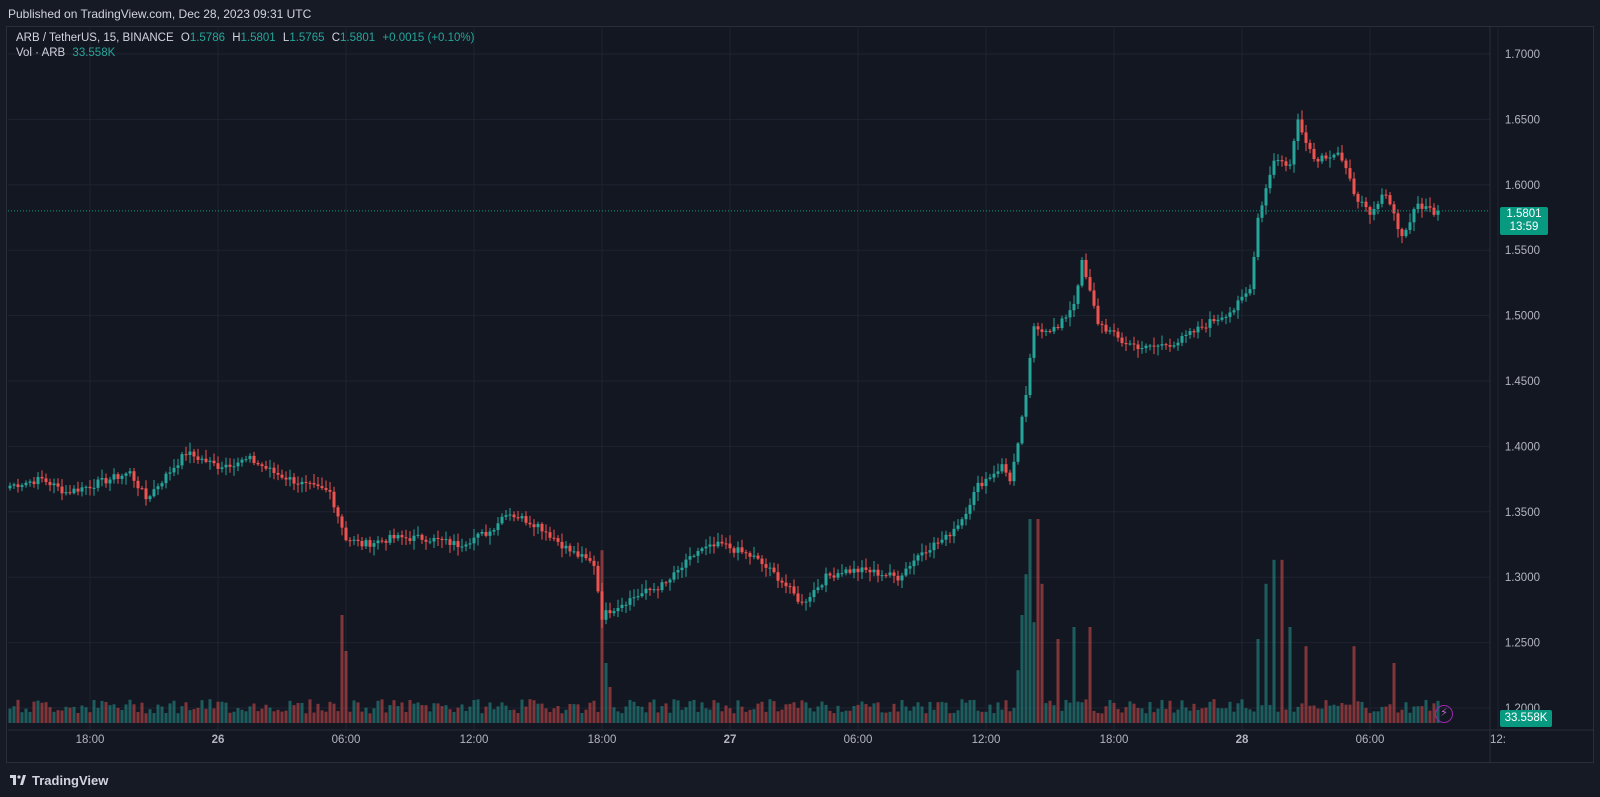  Describe the element at coordinates (95, 38) in the screenshot. I see `symbol-label: ARB / TetherUS, 15, BINANCE` at that location.